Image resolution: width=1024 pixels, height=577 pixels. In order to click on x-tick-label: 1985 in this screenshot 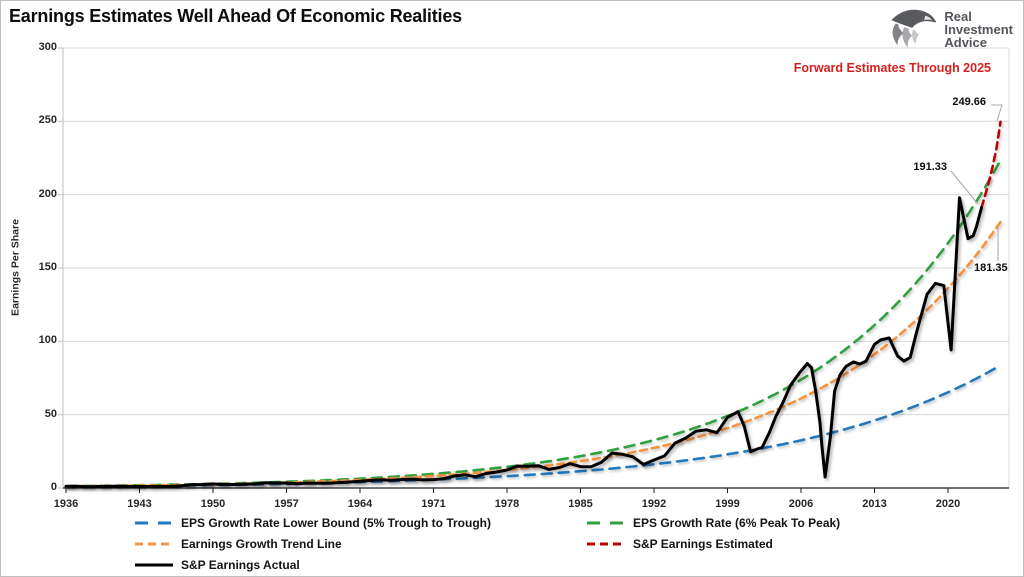, I will do `click(580, 504)`.